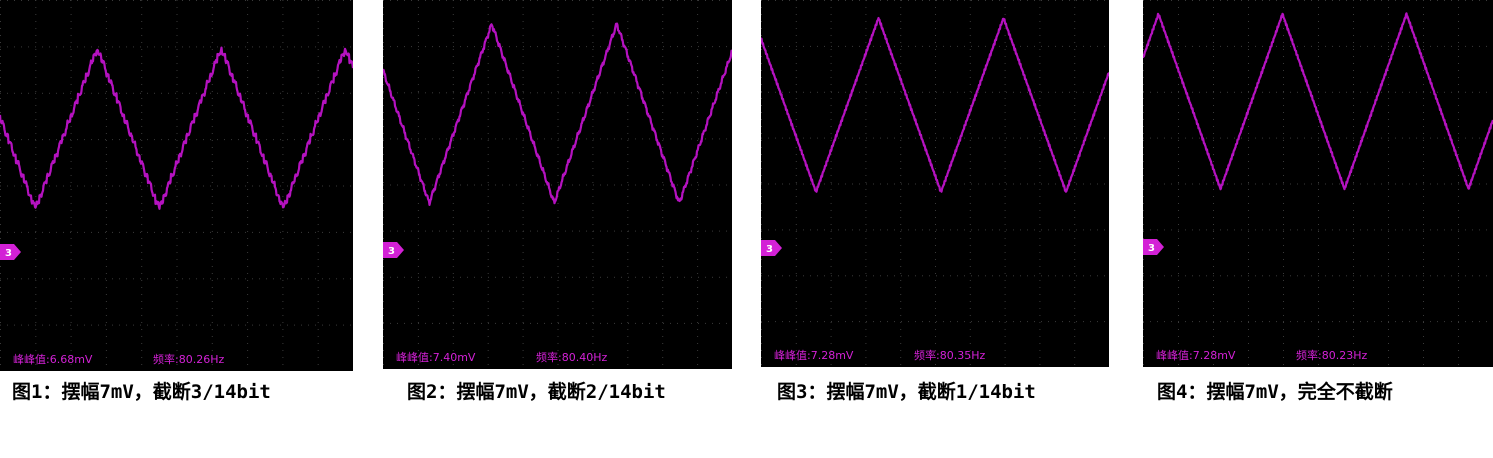 The width and height of the screenshot is (1493, 458). What do you see at coordinates (141, 392) in the screenshot?
I see `figure-caption: 图1：摆幅7mV，截断3/14bit` at bounding box center [141, 392].